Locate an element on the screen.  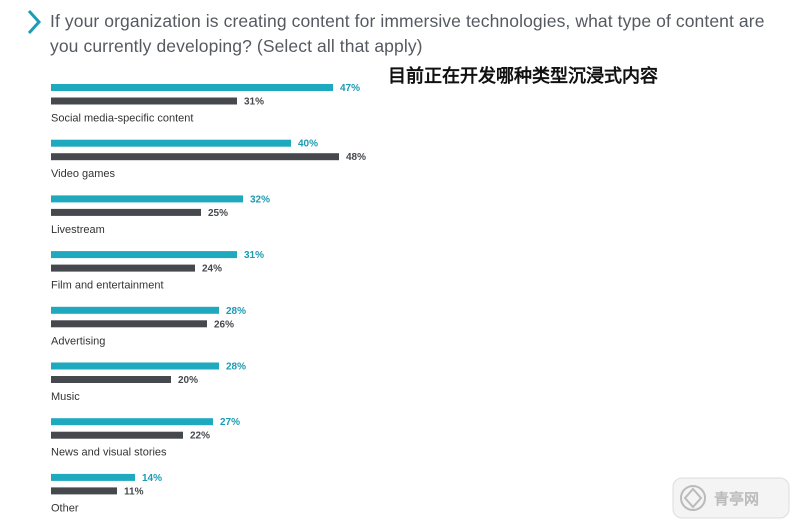
bar-value-label: 25% is located at coordinates (218, 213).